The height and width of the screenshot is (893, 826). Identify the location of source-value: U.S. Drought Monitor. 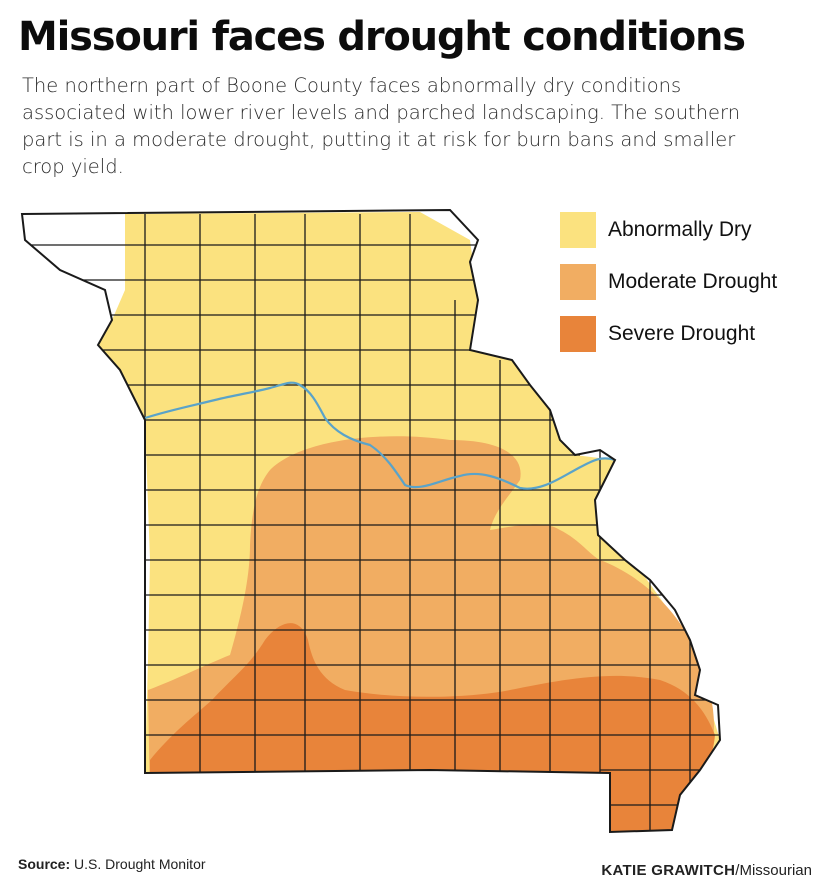
(140, 864).